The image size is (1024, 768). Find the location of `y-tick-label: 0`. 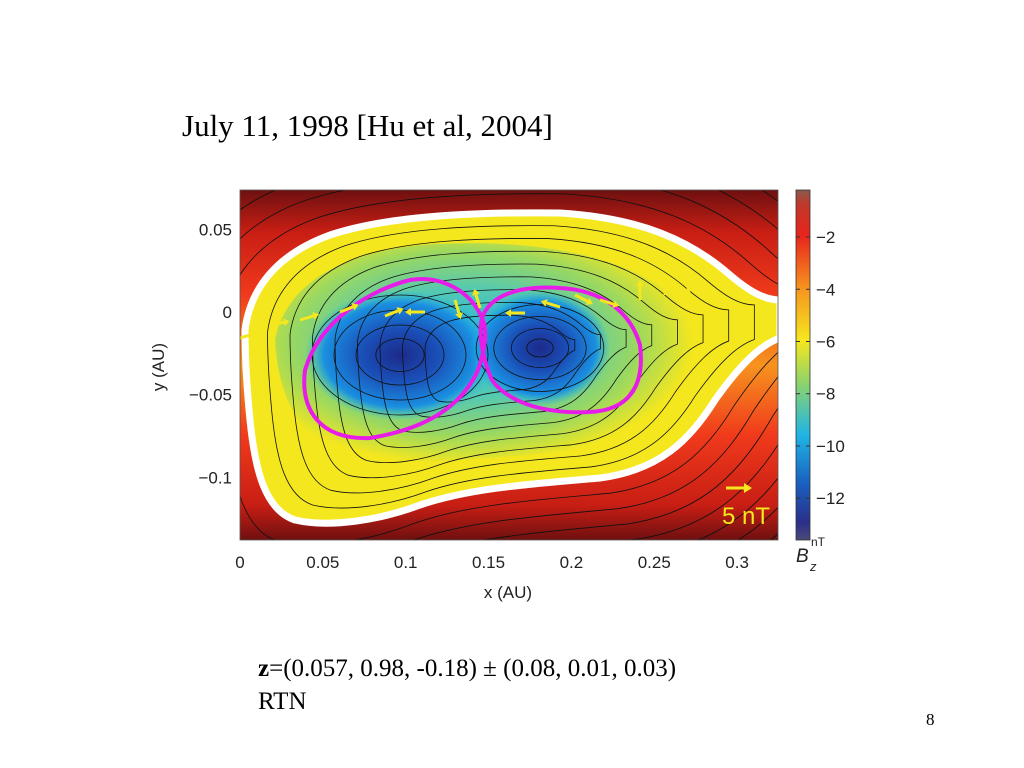

y-tick-label: 0 is located at coordinates (227, 312).